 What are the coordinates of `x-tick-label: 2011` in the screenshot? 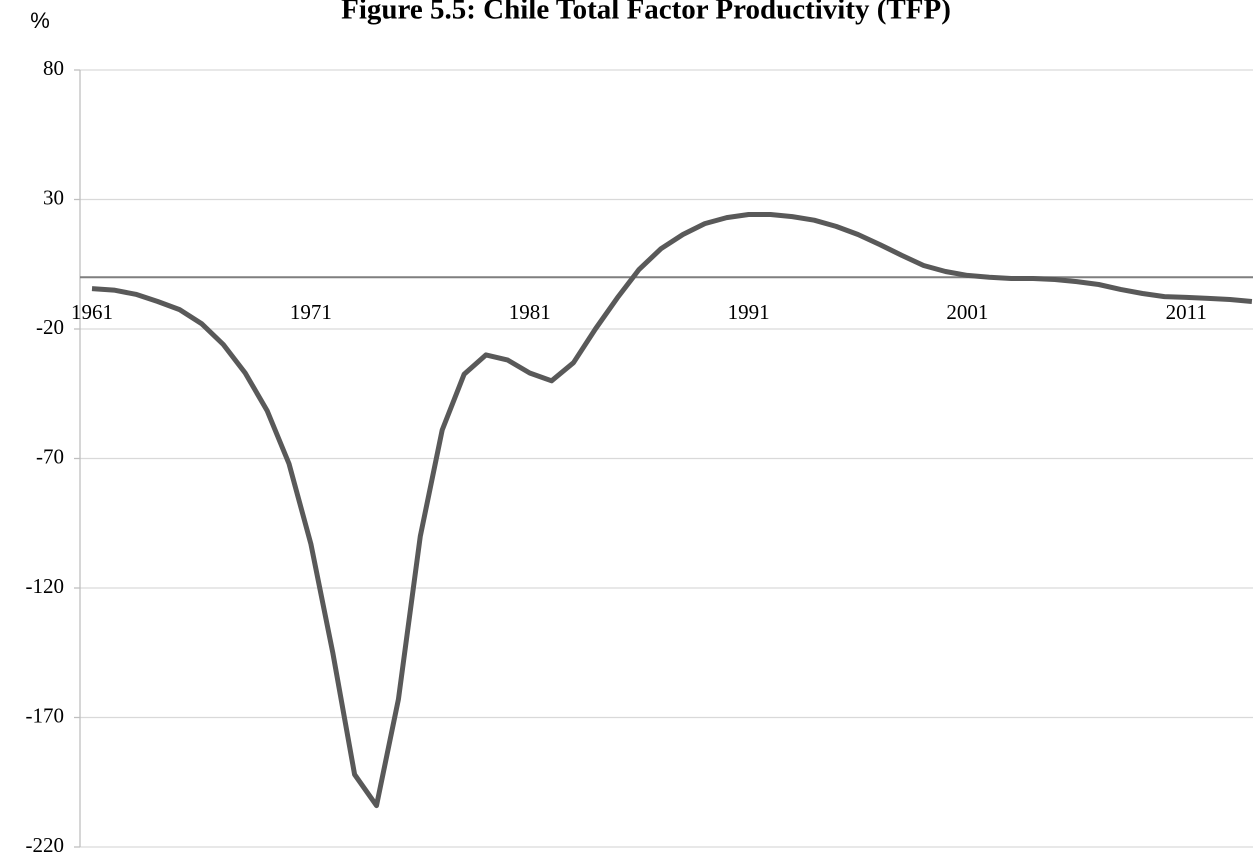 It's located at (1186, 312).